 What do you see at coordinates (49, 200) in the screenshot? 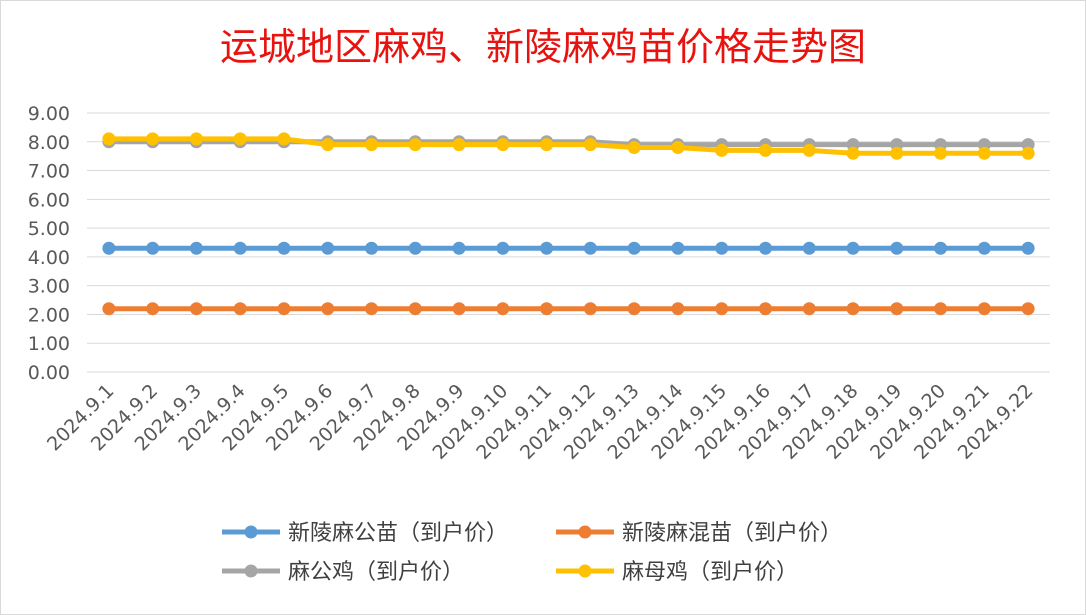
I see `y-tick-label: 6.00` at bounding box center [49, 200].